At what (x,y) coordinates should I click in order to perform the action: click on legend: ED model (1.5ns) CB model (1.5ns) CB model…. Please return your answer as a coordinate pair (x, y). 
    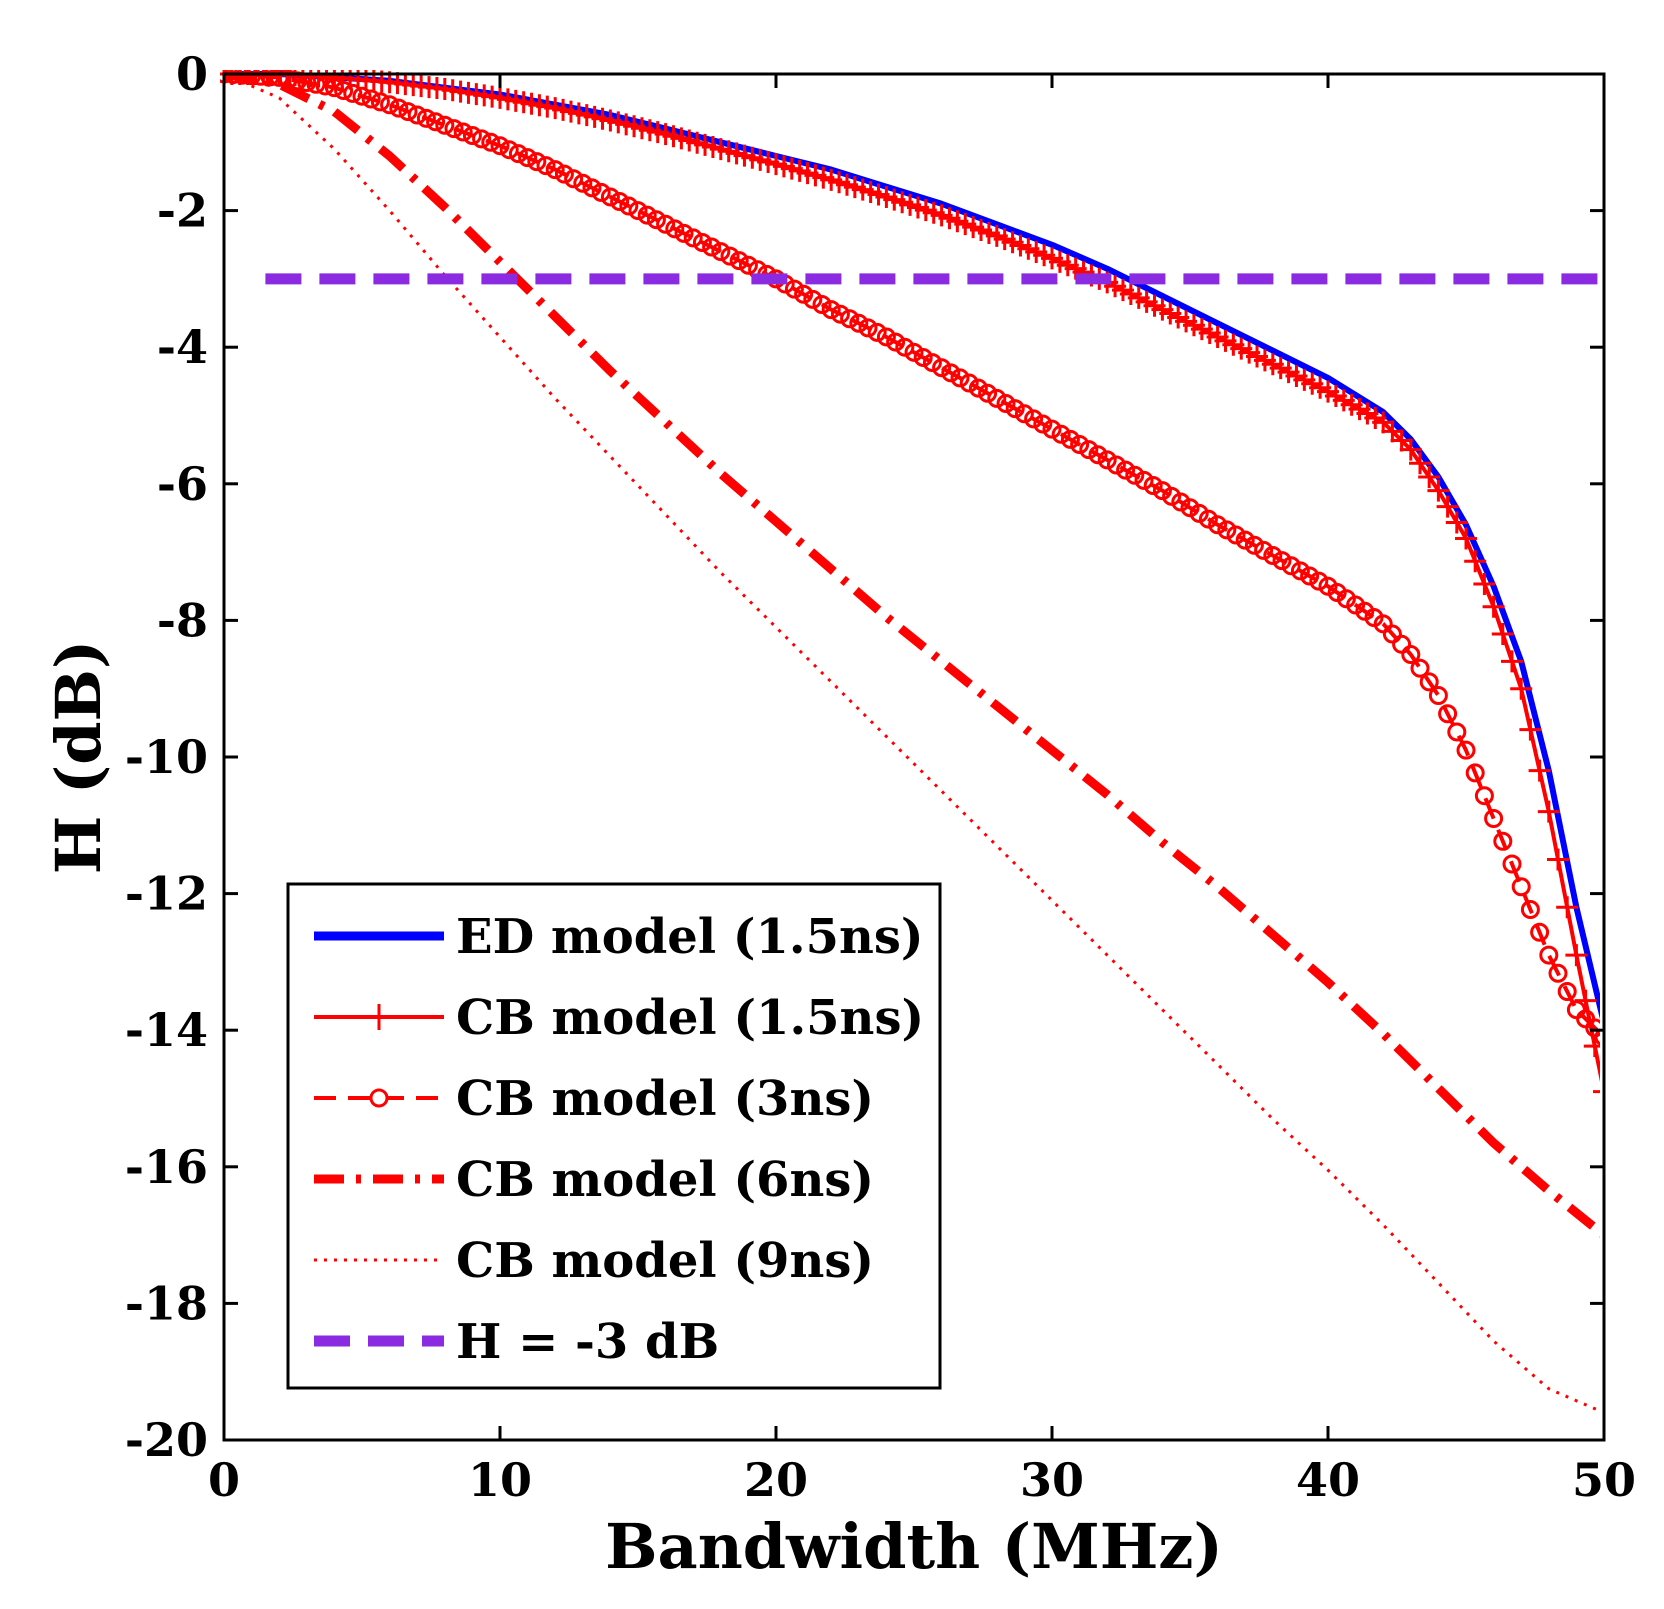
    Looking at the image, I should click on (614, 1136).